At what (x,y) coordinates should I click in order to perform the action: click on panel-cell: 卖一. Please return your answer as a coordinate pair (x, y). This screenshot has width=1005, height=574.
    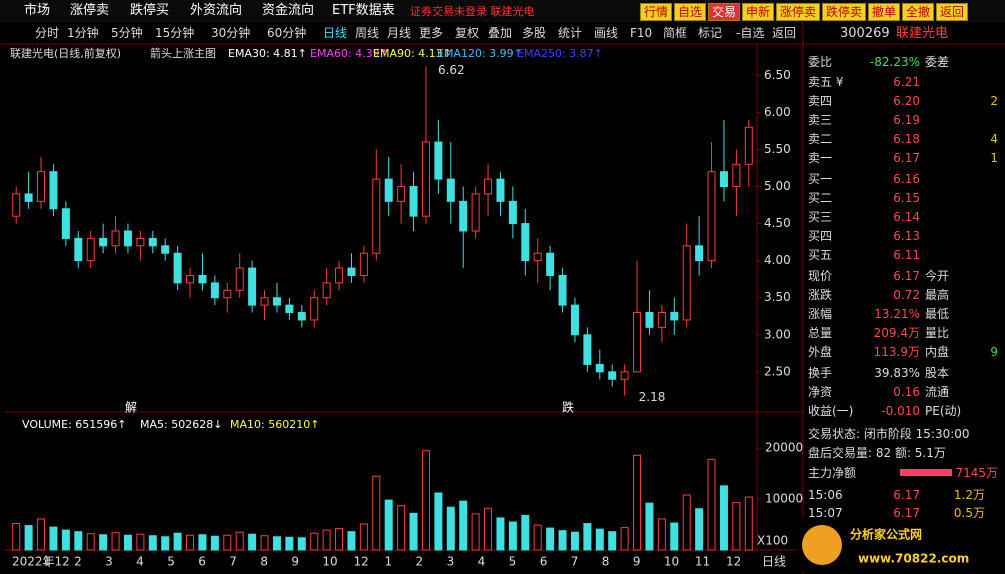
    Looking at the image, I should click on (820, 158).